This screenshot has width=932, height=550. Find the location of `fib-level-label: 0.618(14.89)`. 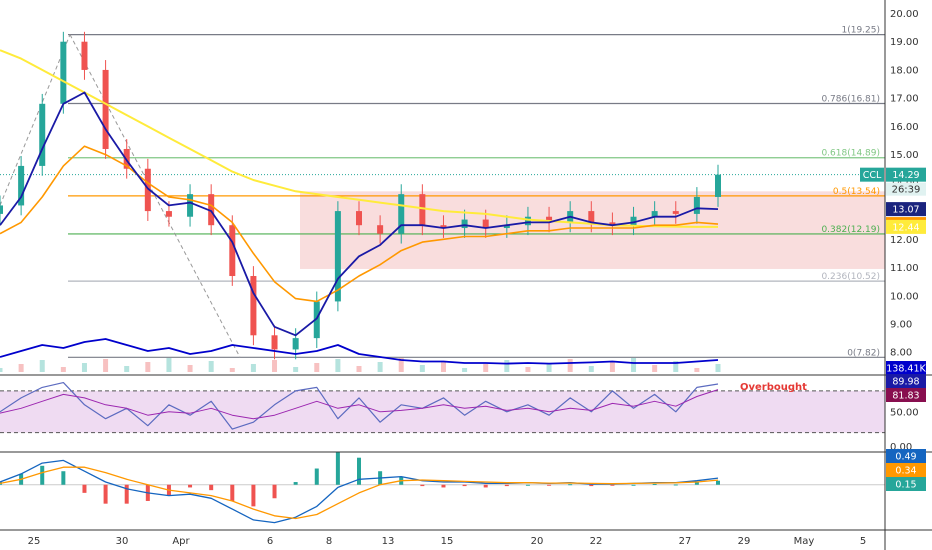

fib-level-label: 0.618(14.89) is located at coordinates (850, 154).